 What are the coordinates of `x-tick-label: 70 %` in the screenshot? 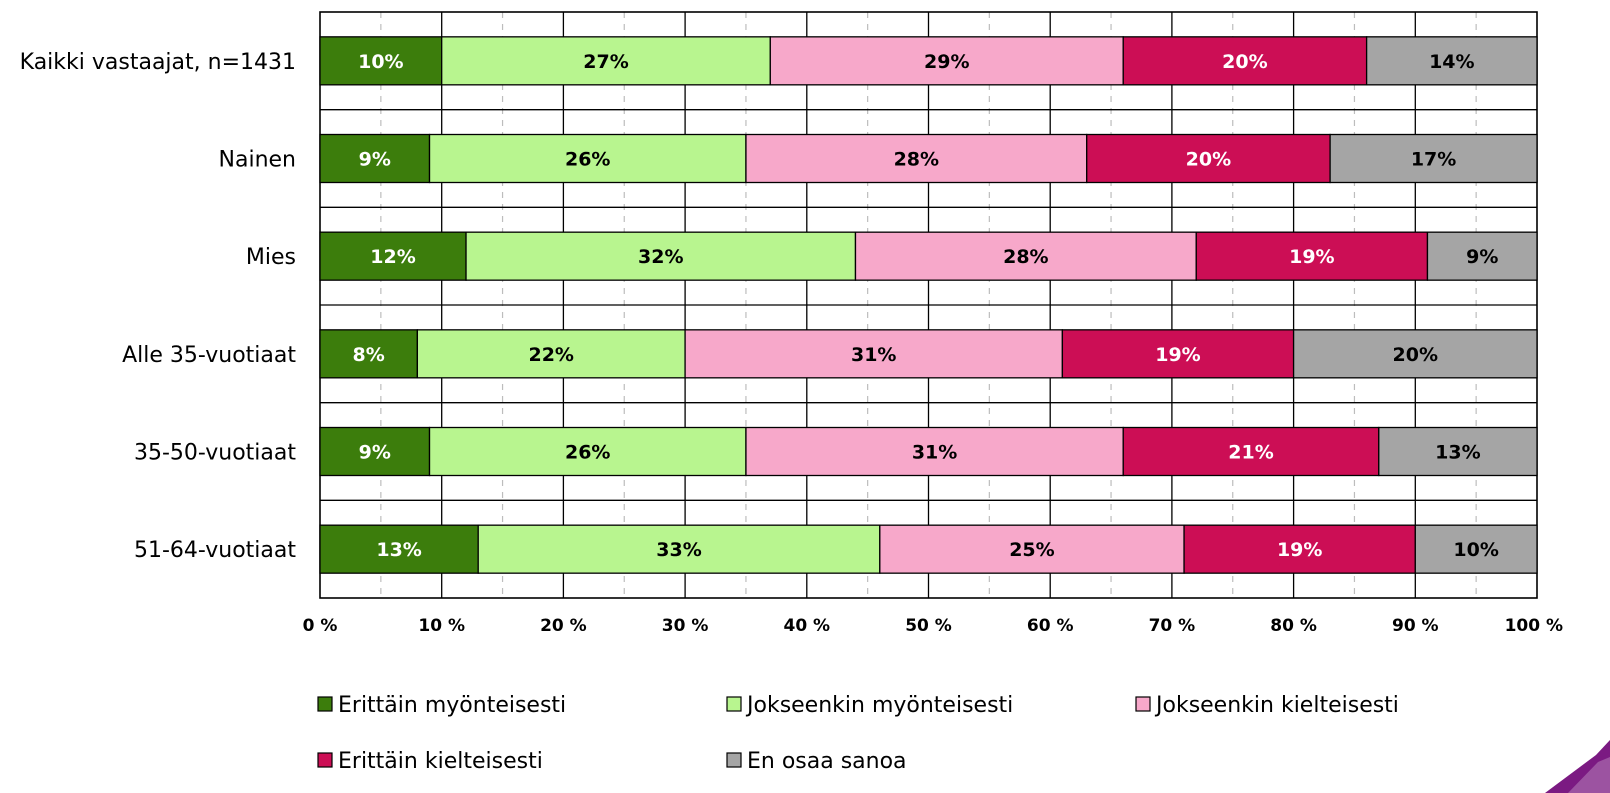 It's located at (1172, 626).